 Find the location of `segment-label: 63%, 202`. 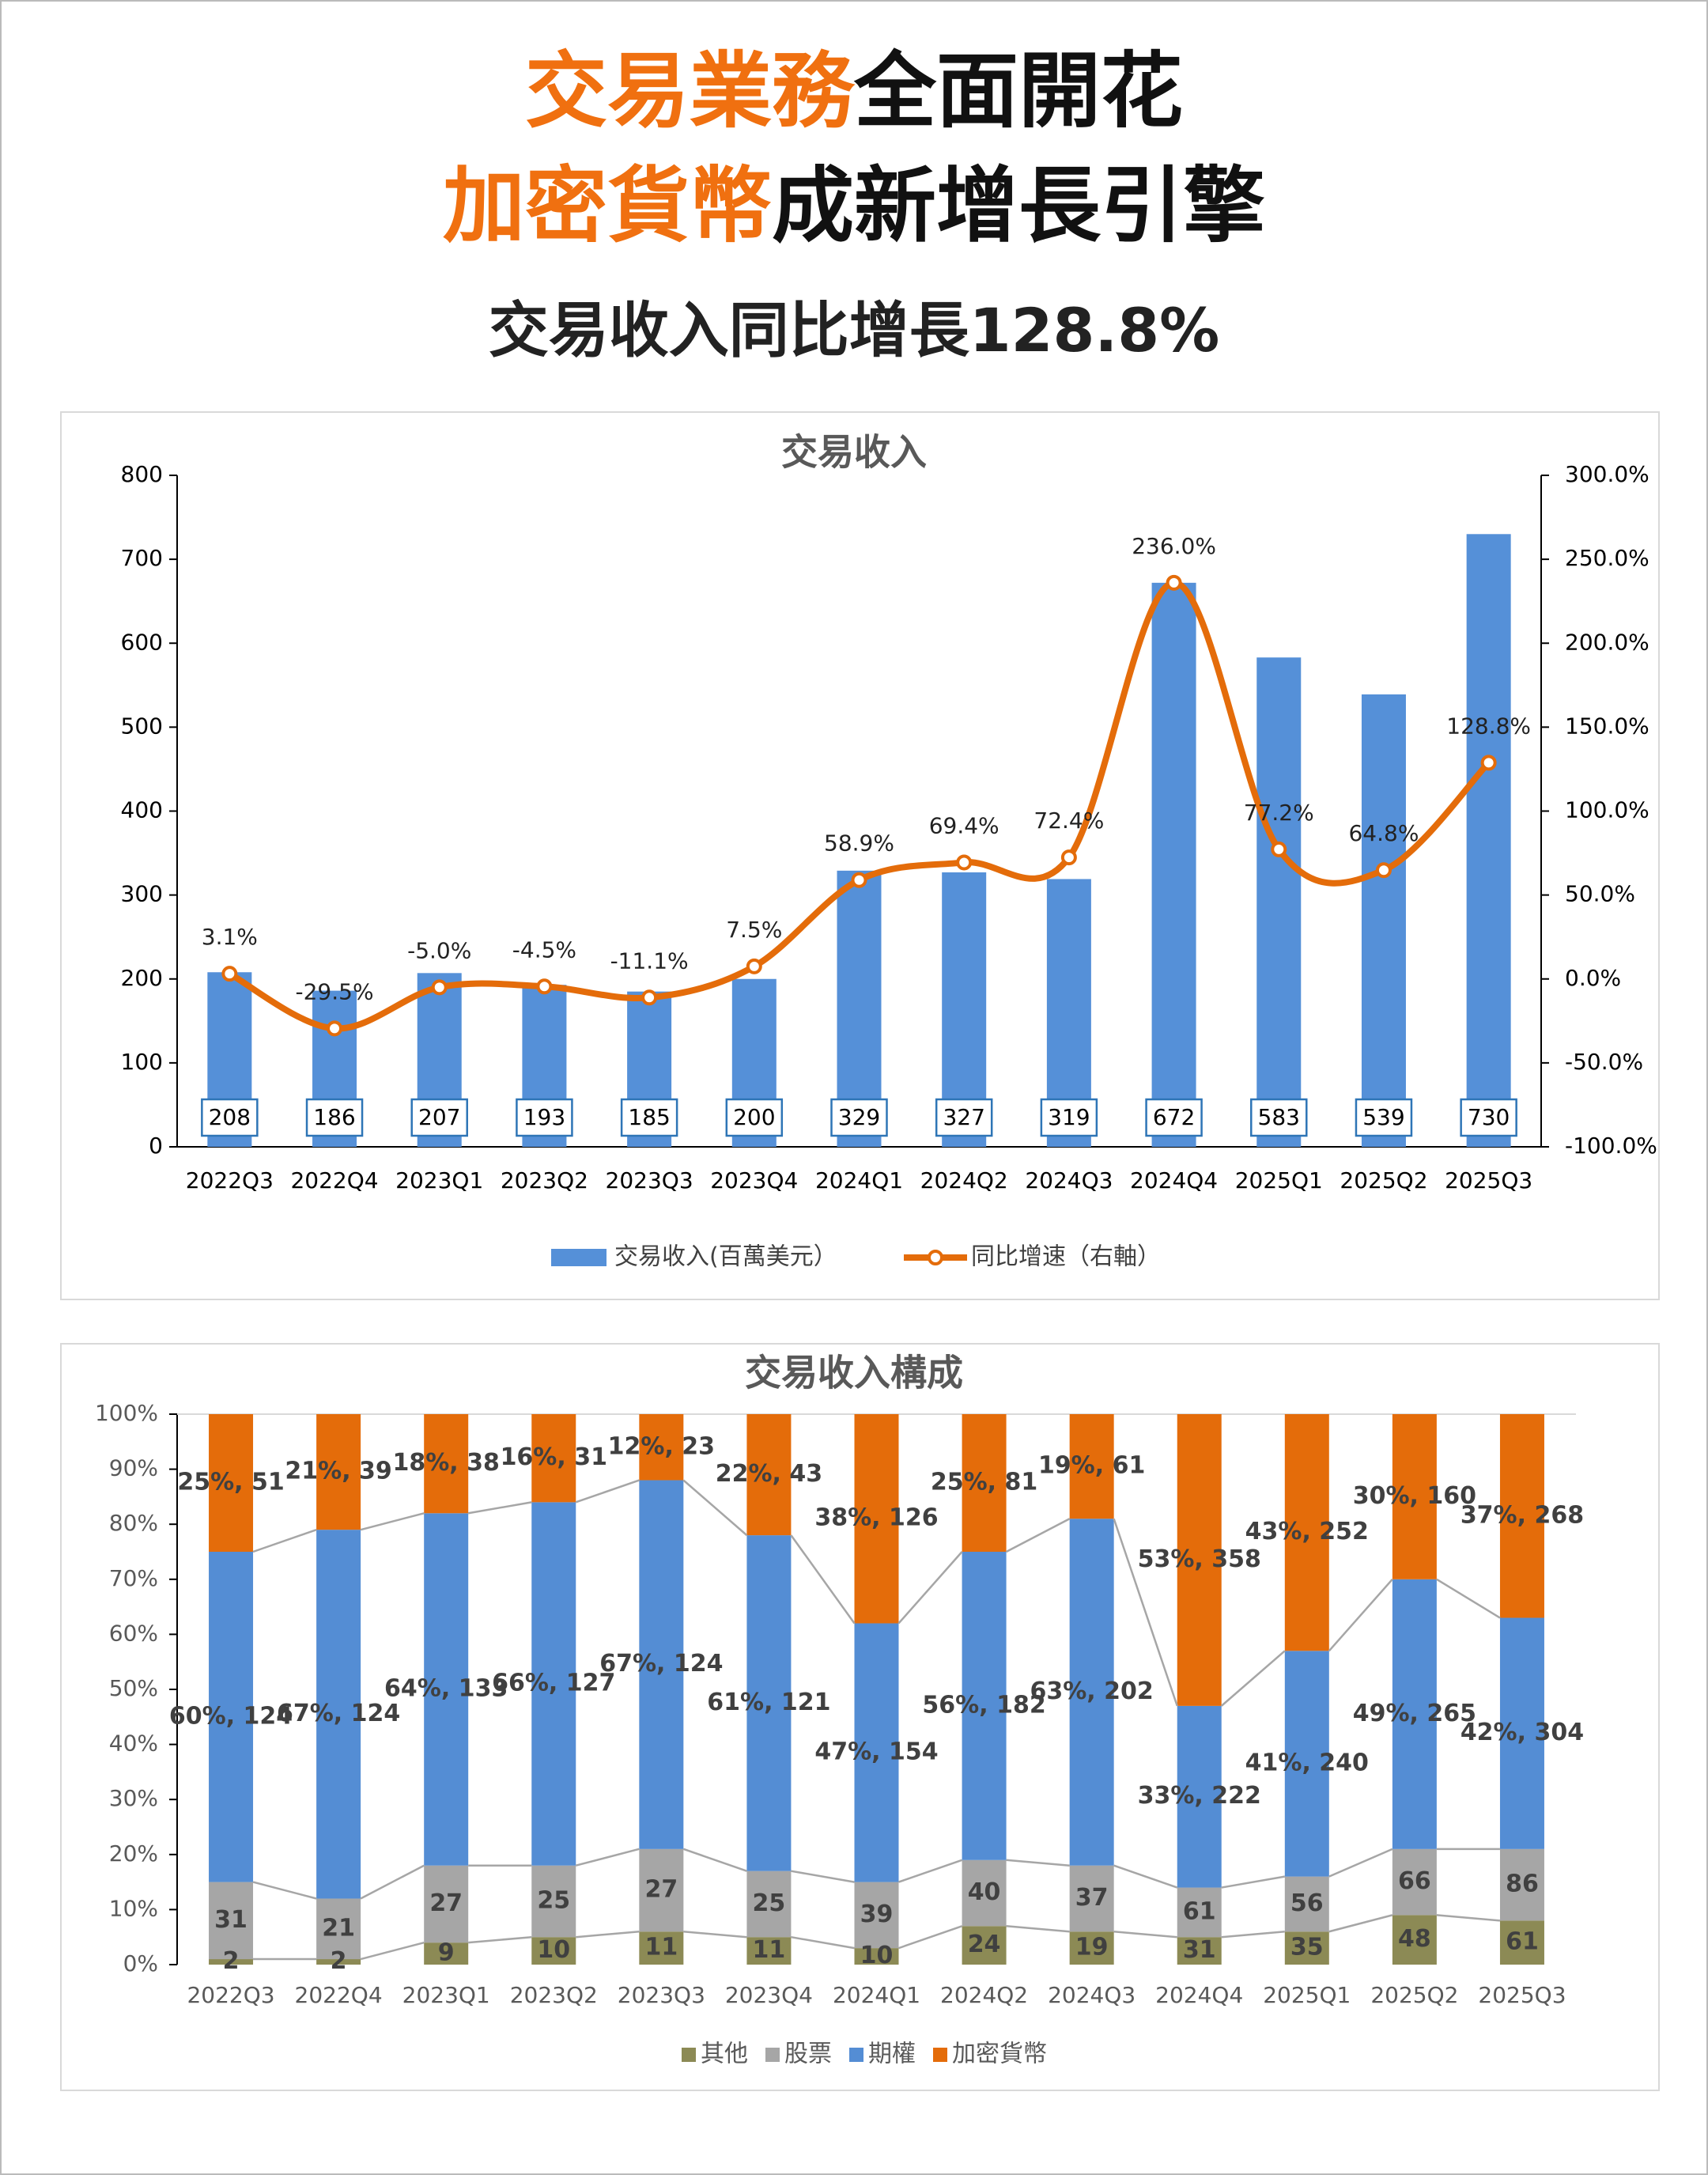

segment-label: 63%, 202 is located at coordinates (1092, 1692).